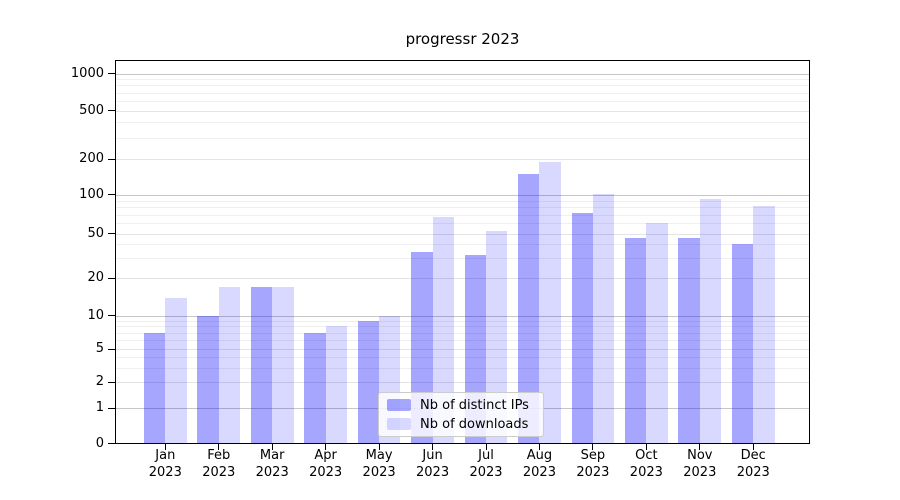 The height and width of the screenshot is (500, 900). Describe the element at coordinates (399, 424) in the screenshot. I see `legend-swatch-downloads` at that location.